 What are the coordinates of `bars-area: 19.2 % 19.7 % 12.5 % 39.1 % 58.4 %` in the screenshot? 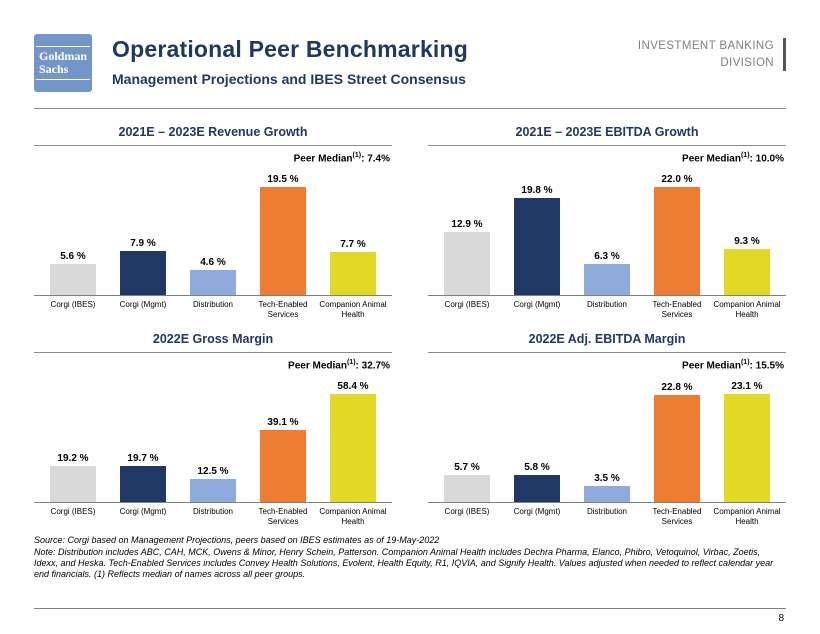 It's located at (213, 439).